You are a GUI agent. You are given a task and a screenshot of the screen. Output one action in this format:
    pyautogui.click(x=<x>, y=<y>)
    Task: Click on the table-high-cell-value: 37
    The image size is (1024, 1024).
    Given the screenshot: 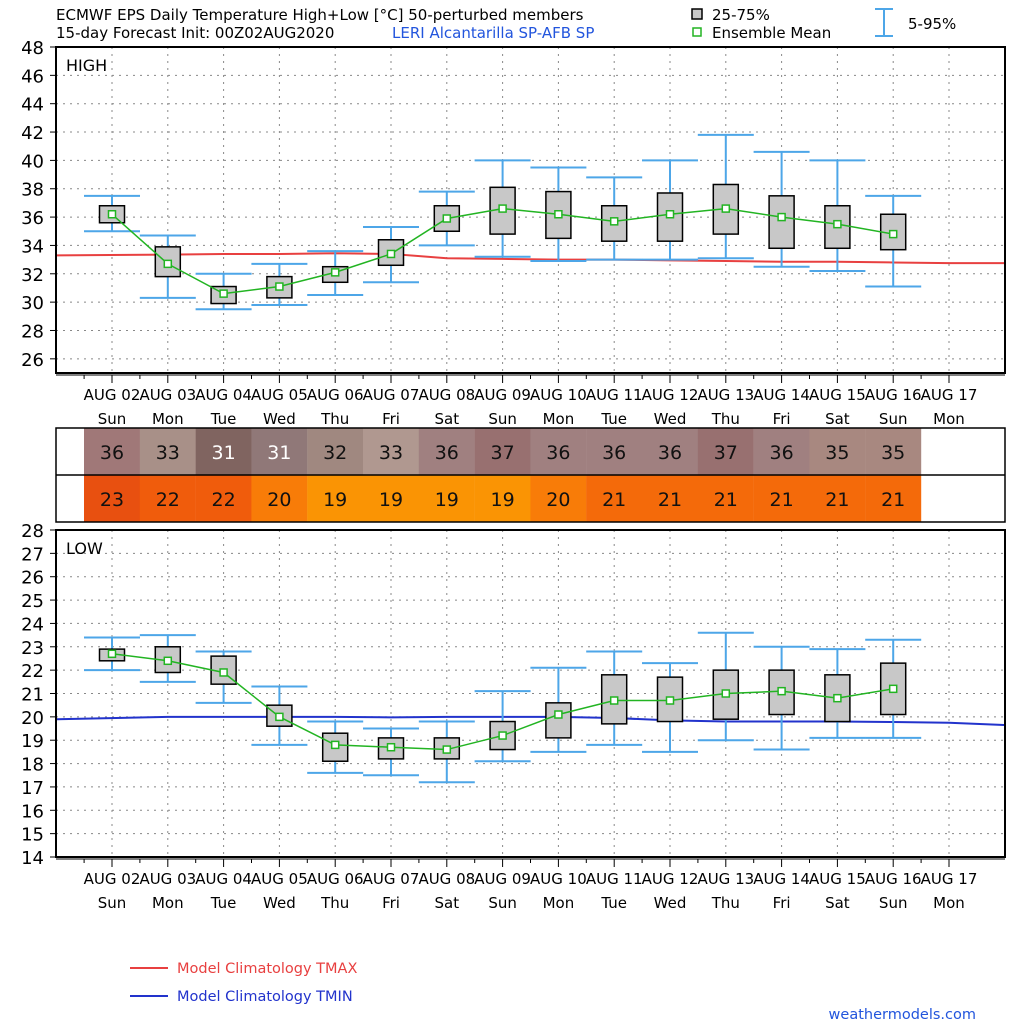 What is the action you would take?
    pyautogui.click(x=726, y=453)
    